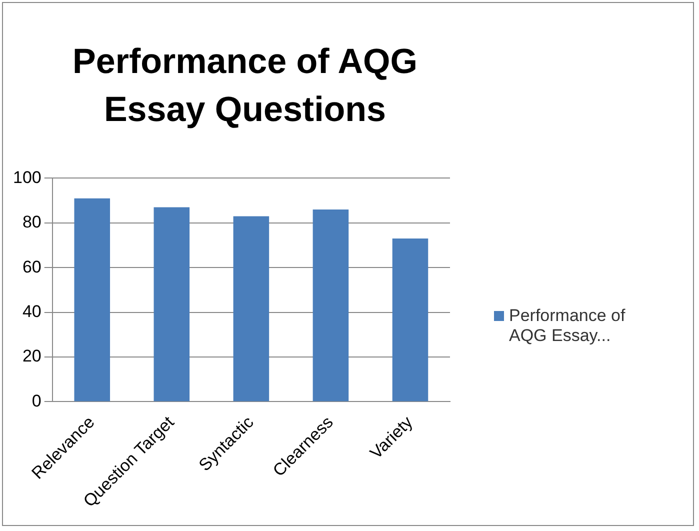 Image resolution: width=699 pixels, height=531 pixels. Describe the element at coordinates (37, 400) in the screenshot. I see `y-tick-label: 0` at that location.